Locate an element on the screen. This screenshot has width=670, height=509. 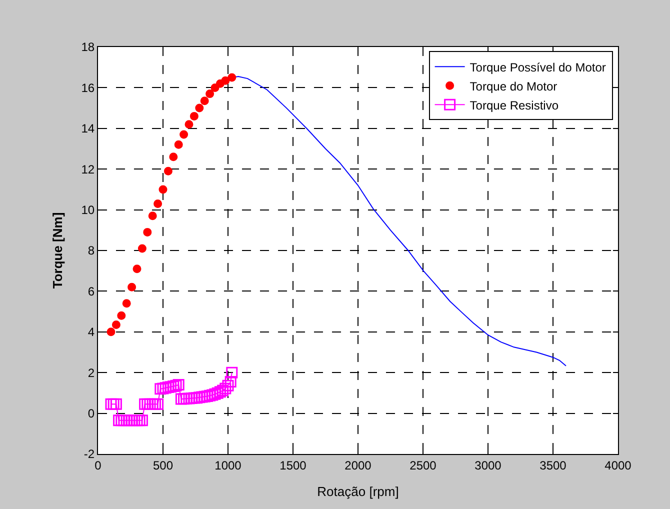
y-tick-label: 16 is located at coordinates (88, 87).